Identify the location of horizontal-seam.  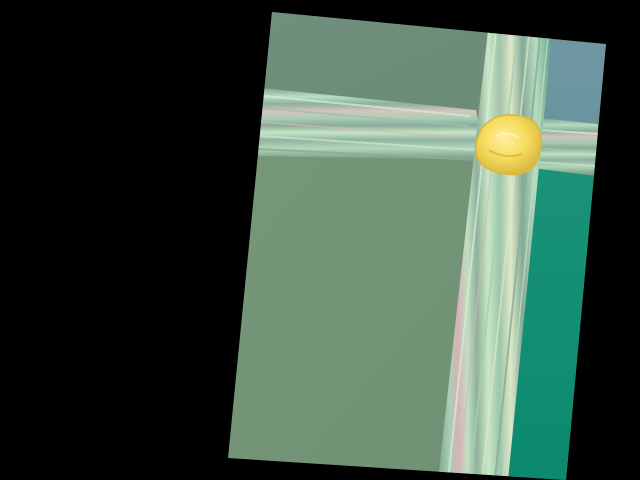
(372, 124).